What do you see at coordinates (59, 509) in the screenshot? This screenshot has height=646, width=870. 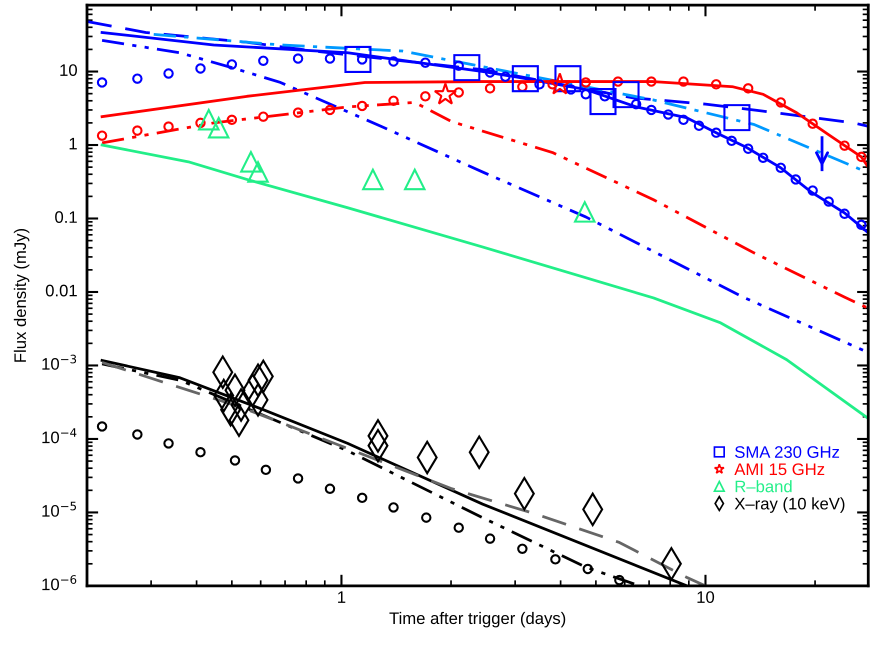 I see `y-tick-label: 10$^{−5}$` at bounding box center [59, 509].